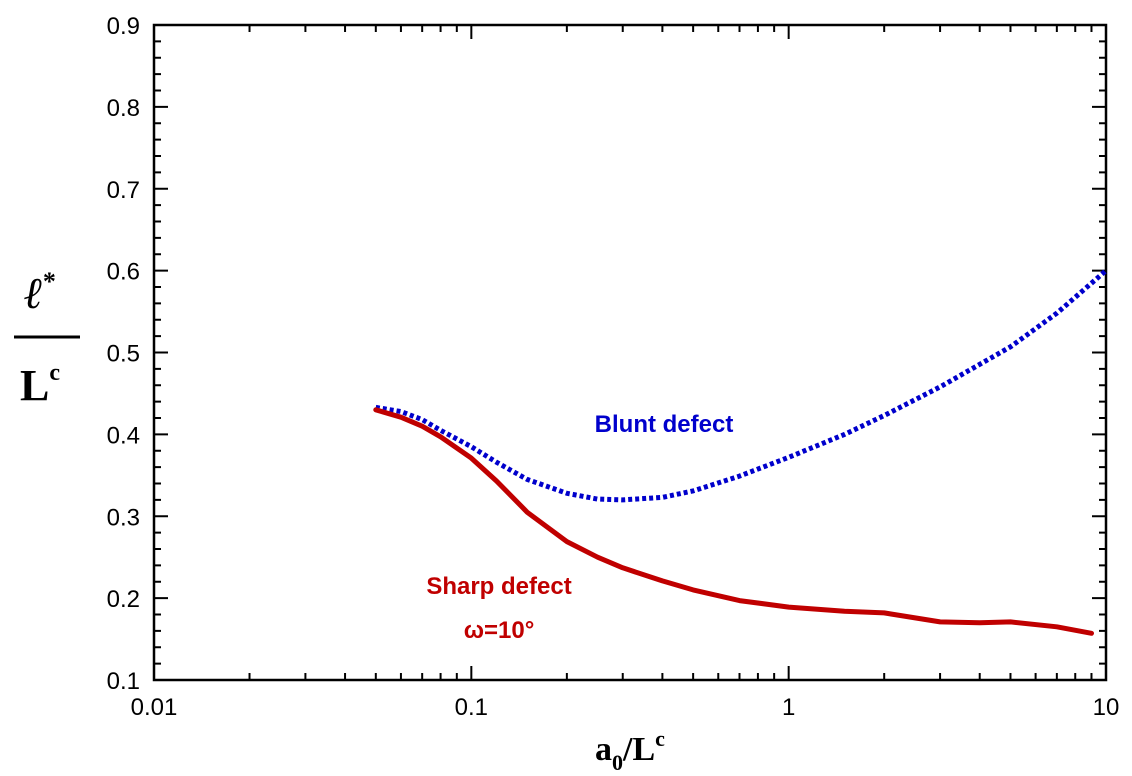  Describe the element at coordinates (603, 749) in the screenshot. I see `x-axis-label-base: a` at that location.